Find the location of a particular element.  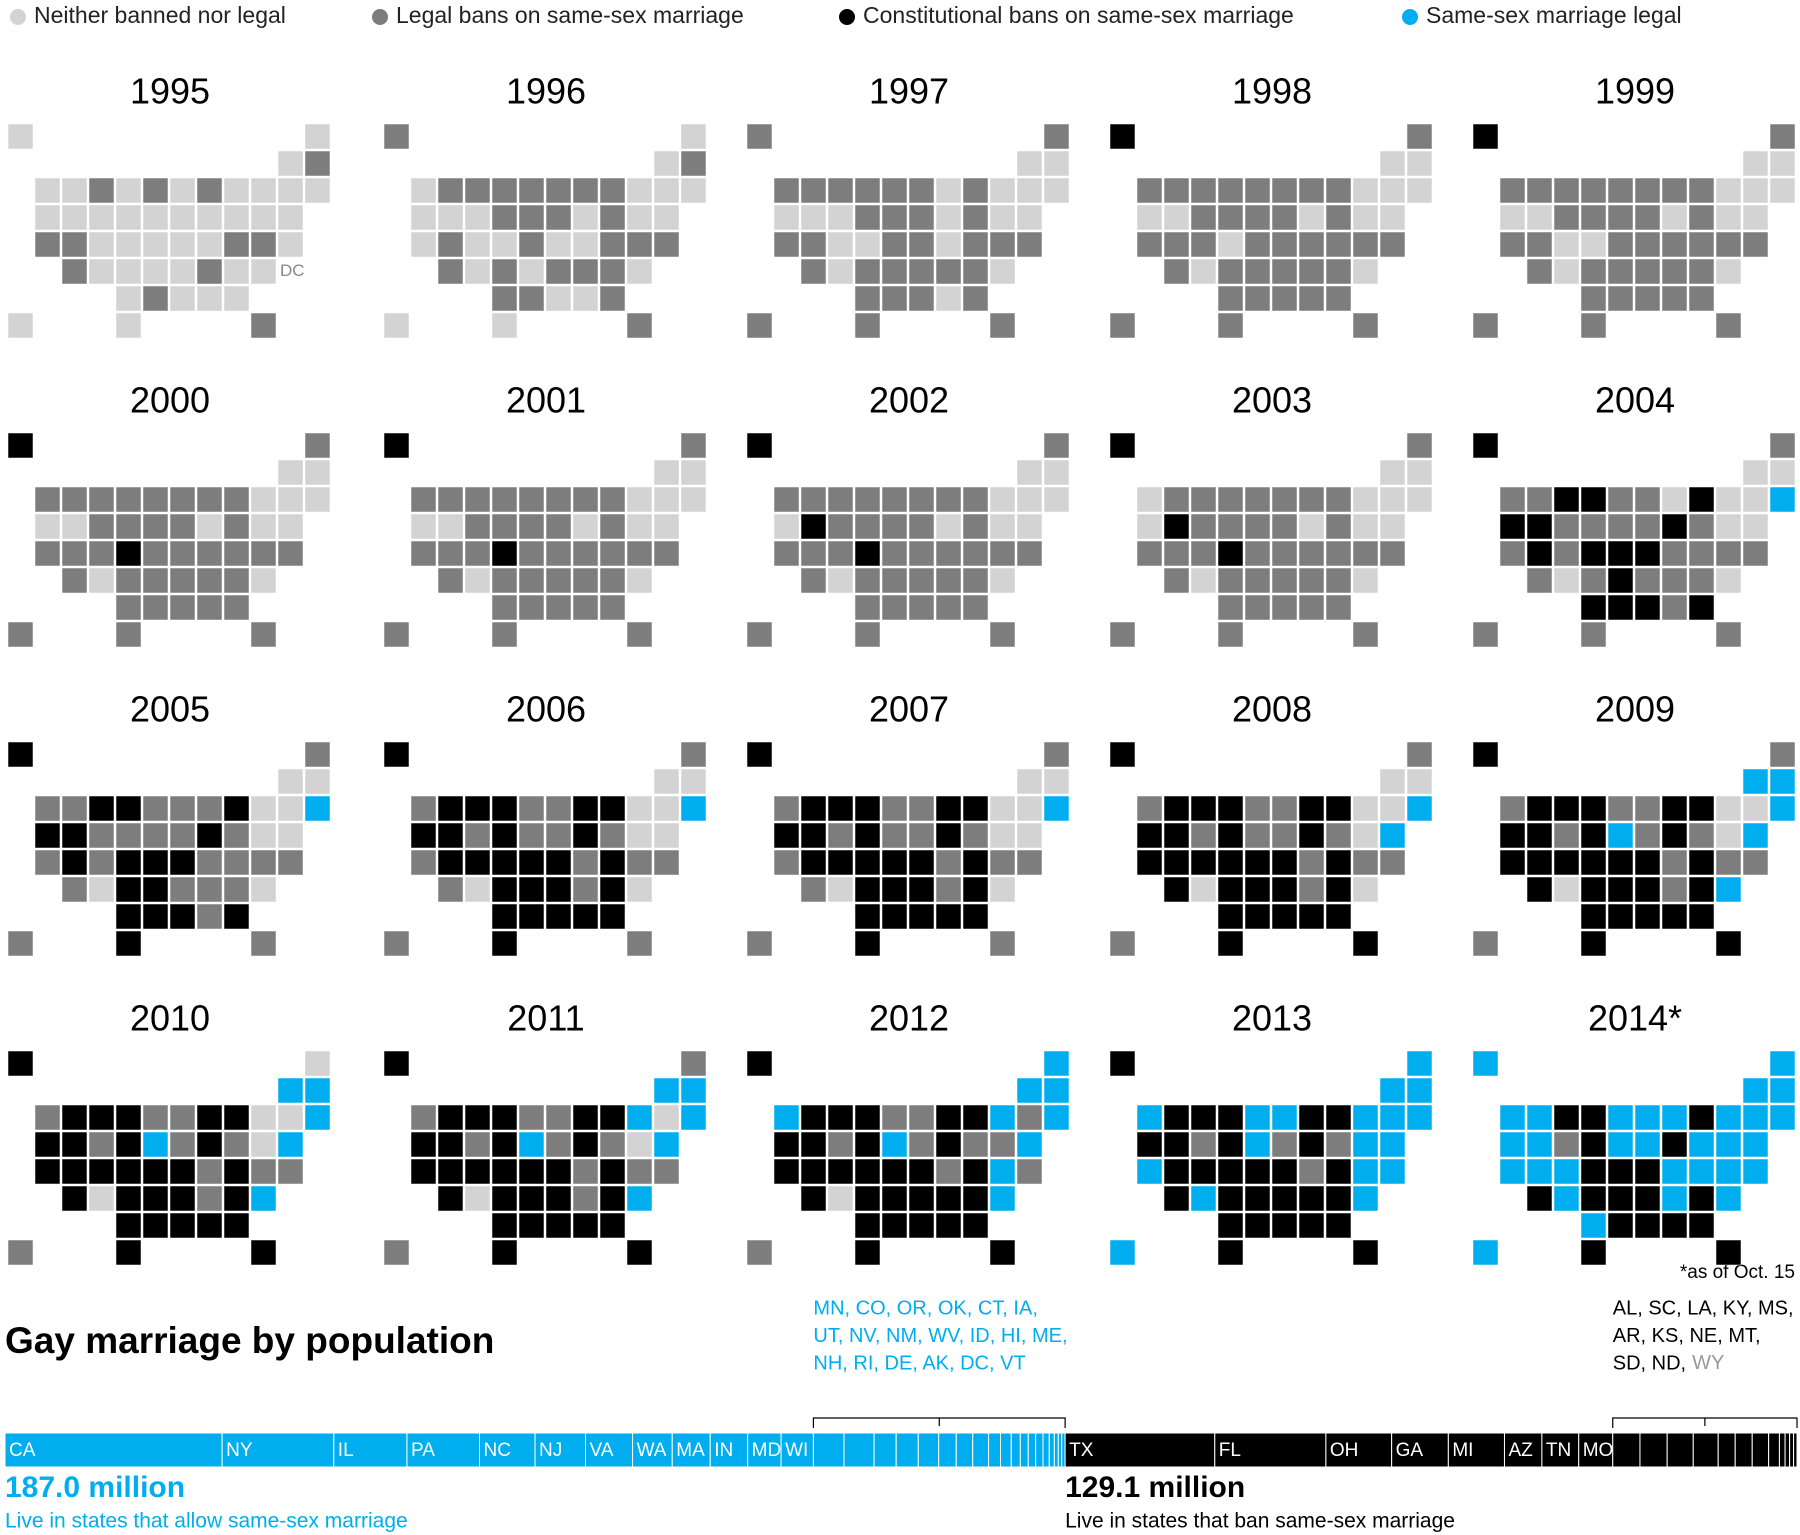

group-total: 129.1 million is located at coordinates (1155, 1487).